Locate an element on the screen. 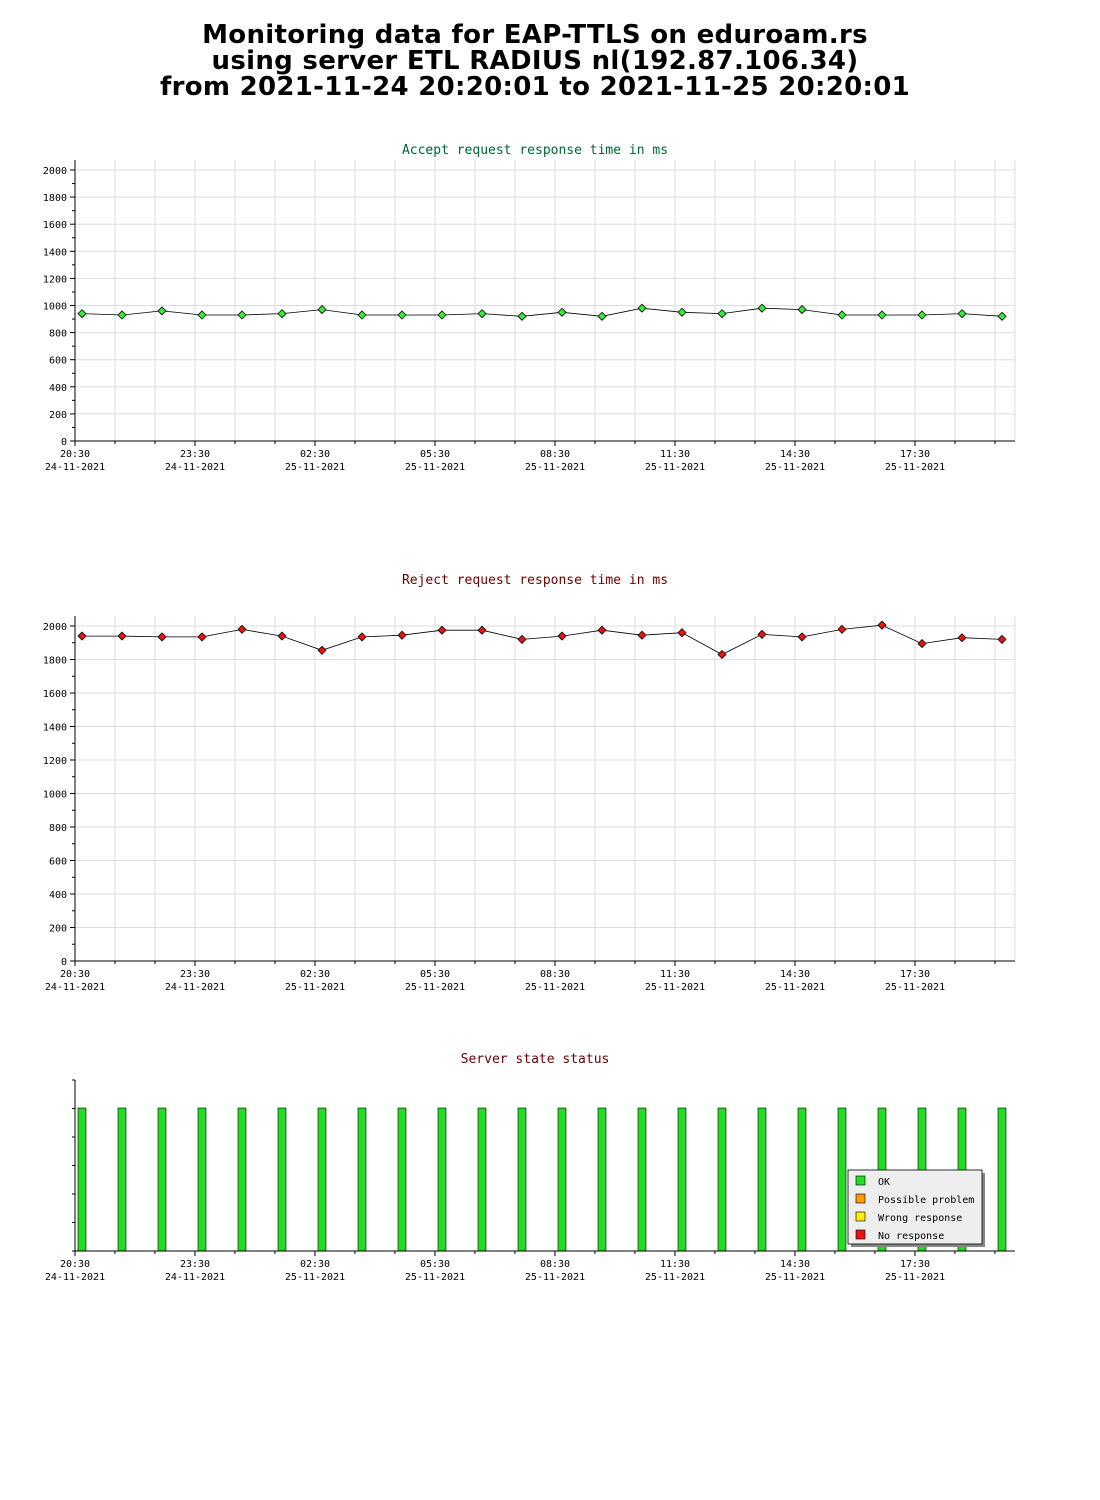  x-tick-label-time: 20:30 is located at coordinates (75, 1264).